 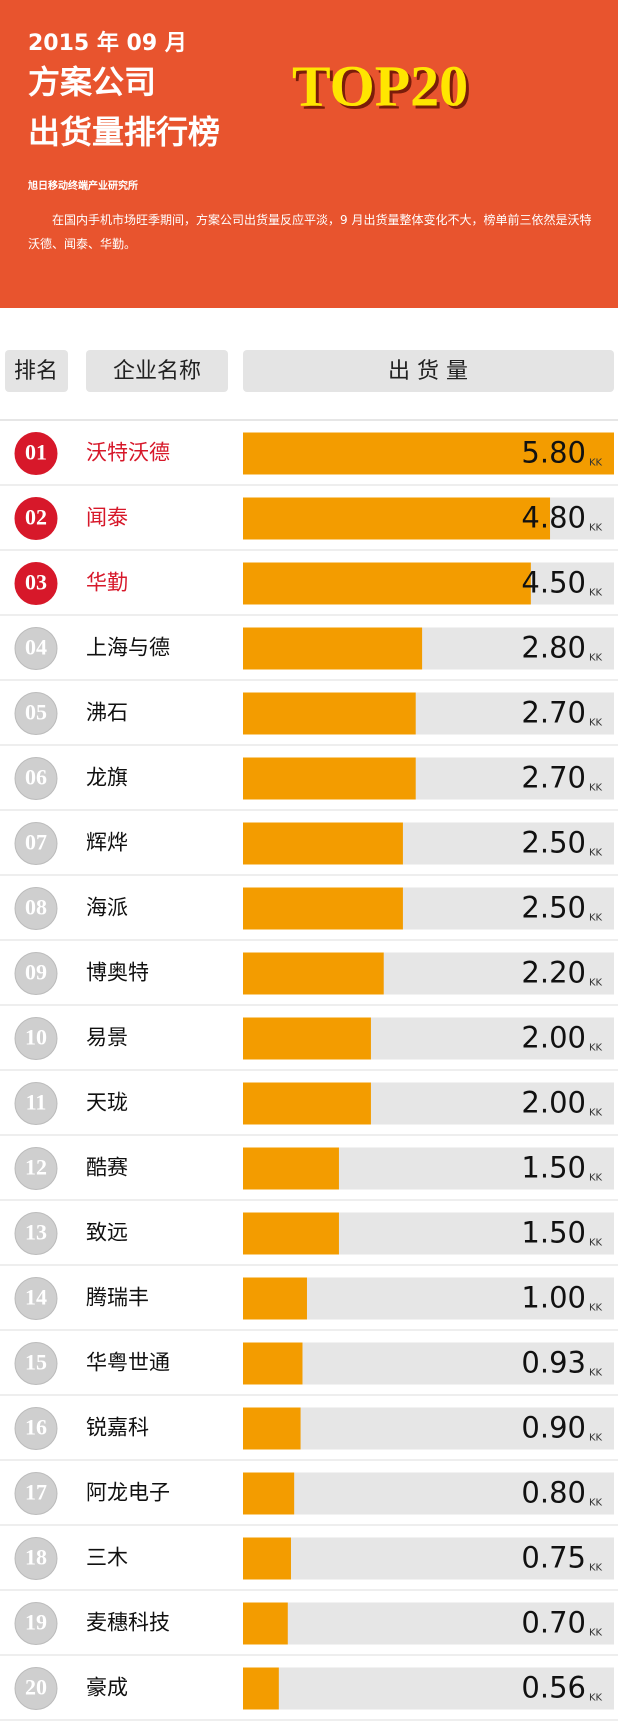 What do you see at coordinates (553, 1298) in the screenshot?
I see `value-label: 1.00` at bounding box center [553, 1298].